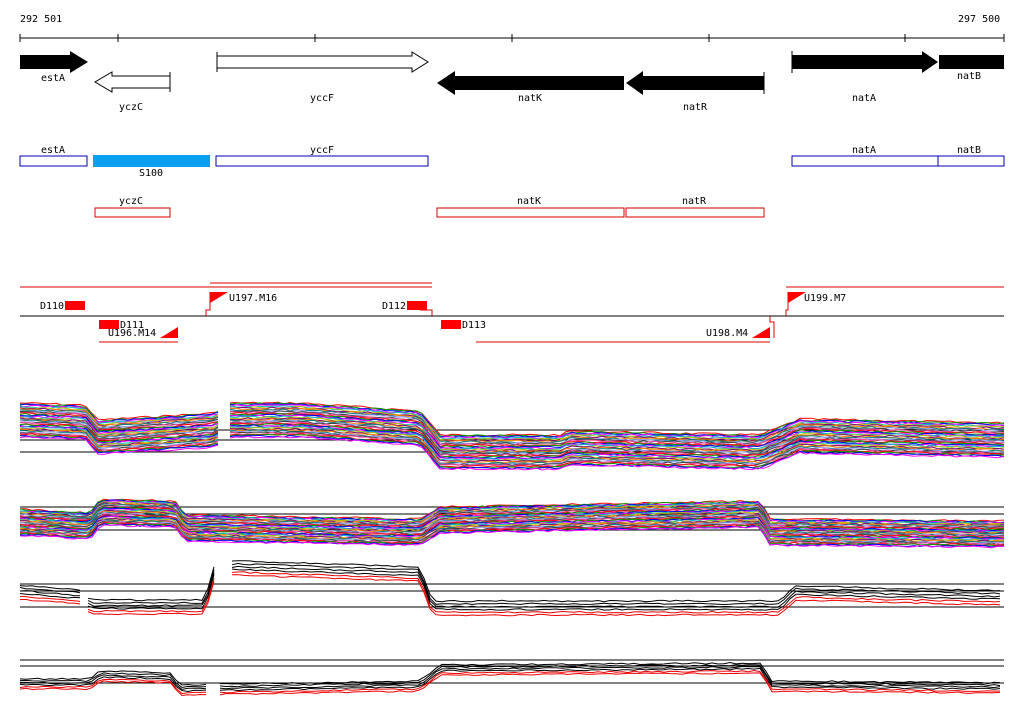  I want to click on gene-label: estA, so click(53, 78).